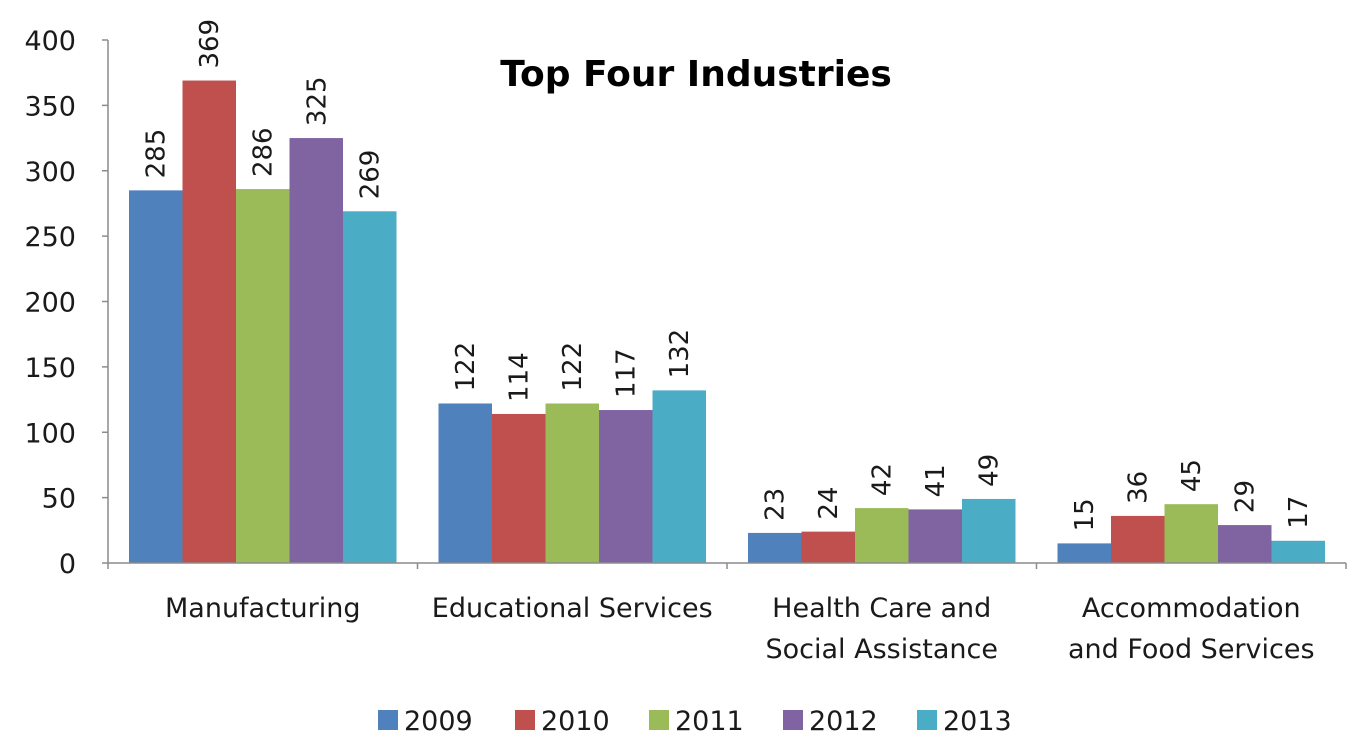  What do you see at coordinates (50, 433) in the screenshot?
I see `y-tick-label: 100` at bounding box center [50, 433].